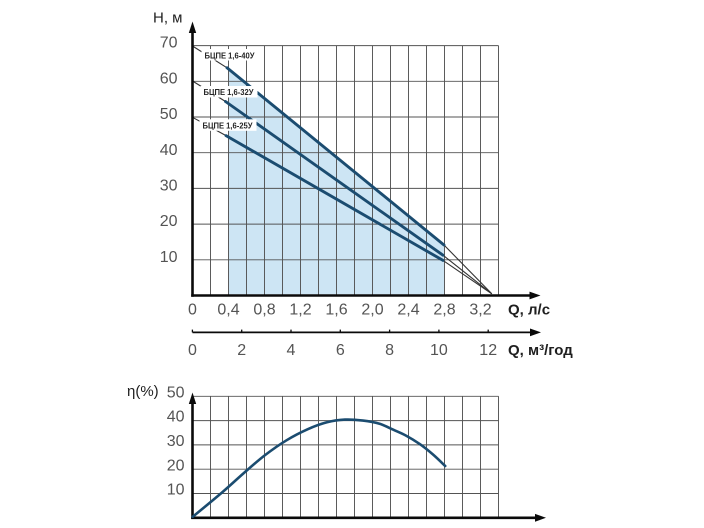 The image size is (704, 528). I want to click on svg-text: 2,4, so click(408, 309).